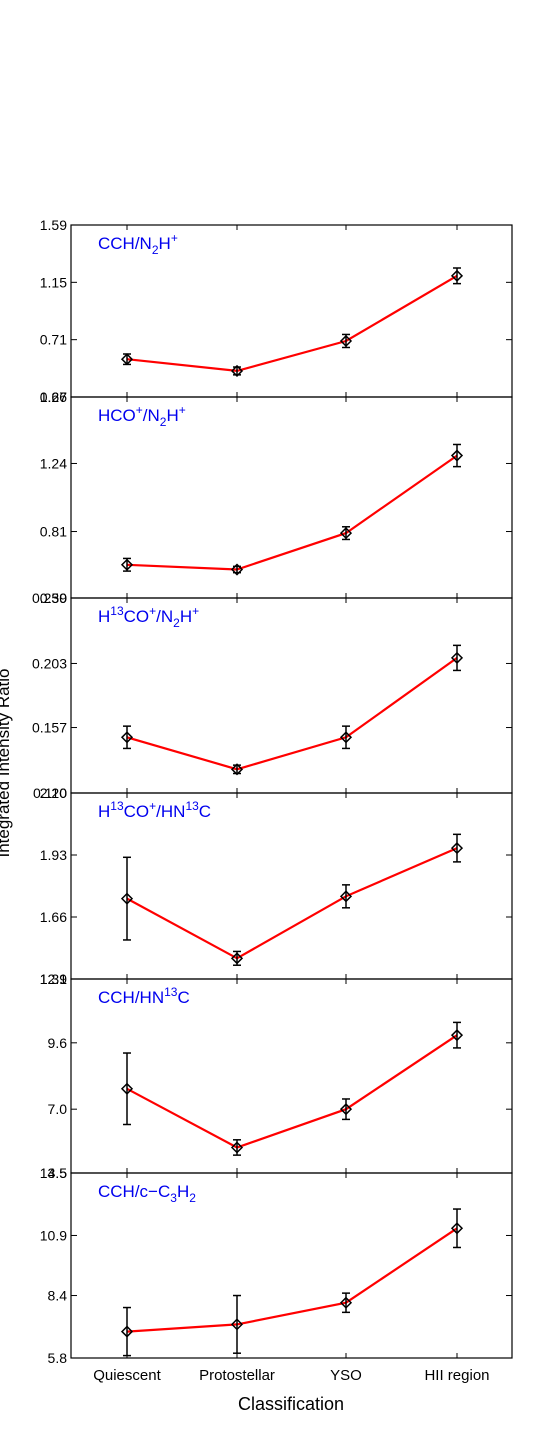  I want to click on x-axis: Quiescent Protostellar YSO HII region, so click(291, 1375).